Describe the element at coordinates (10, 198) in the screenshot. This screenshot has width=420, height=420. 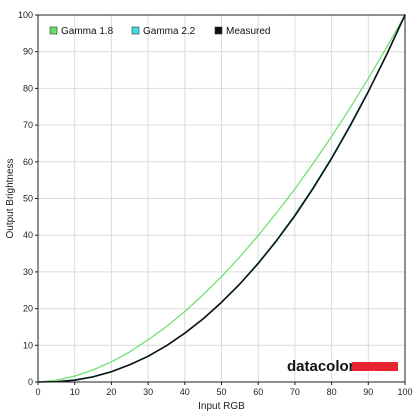
I see `y-axis-label: Output Brightness` at that location.